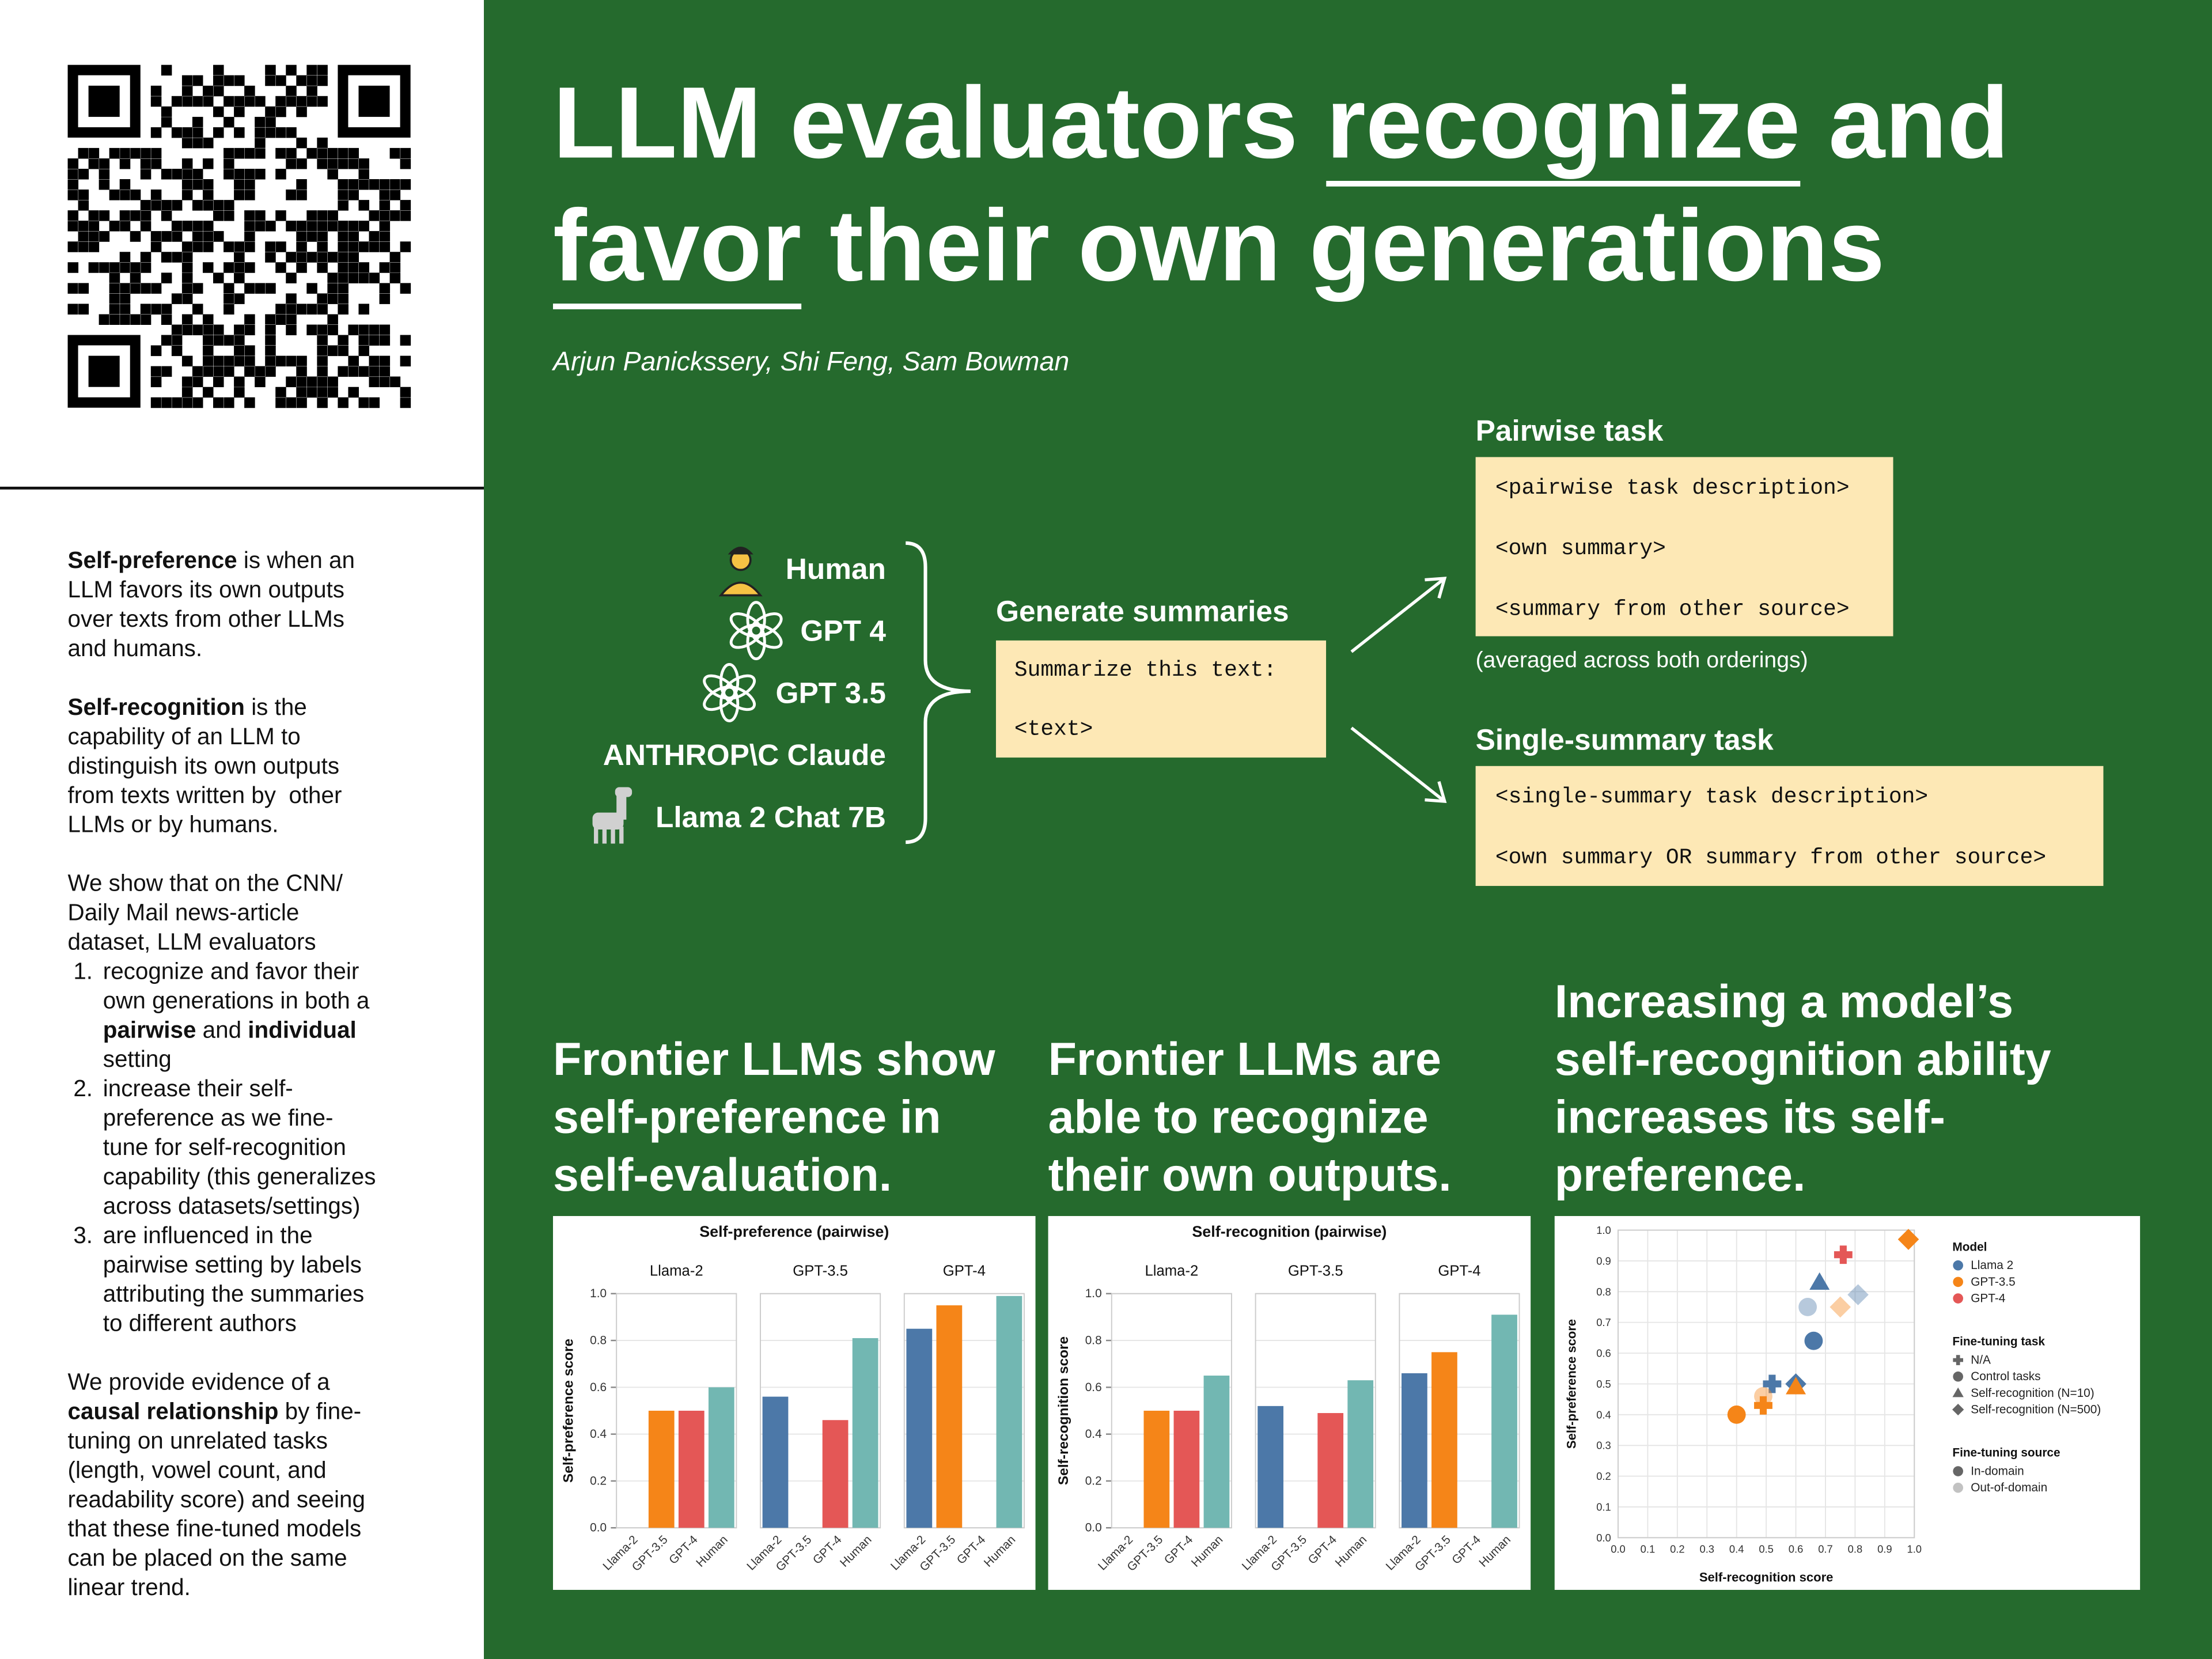 Image resolution: width=2212 pixels, height=1659 pixels. What do you see at coordinates (232, 1264) in the screenshot?
I see `sidebar-text: pairwise setting by labels` at bounding box center [232, 1264].